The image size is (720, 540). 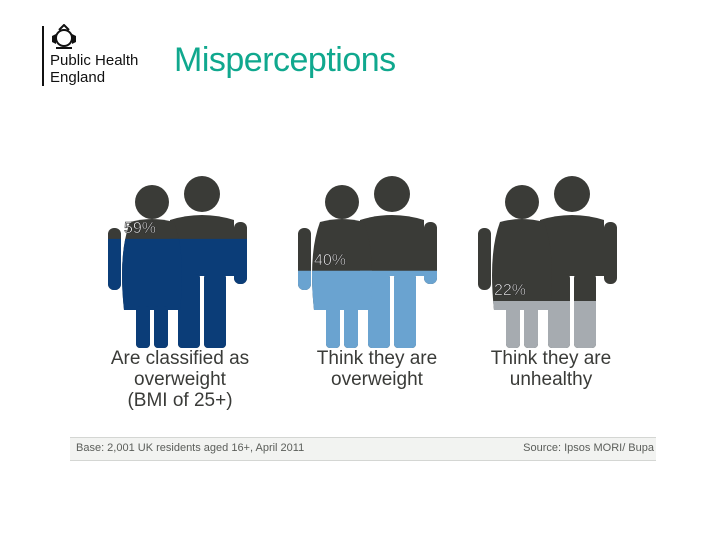 I want to click on brand-logo-text: Public Health England, so click(x=94, y=69).